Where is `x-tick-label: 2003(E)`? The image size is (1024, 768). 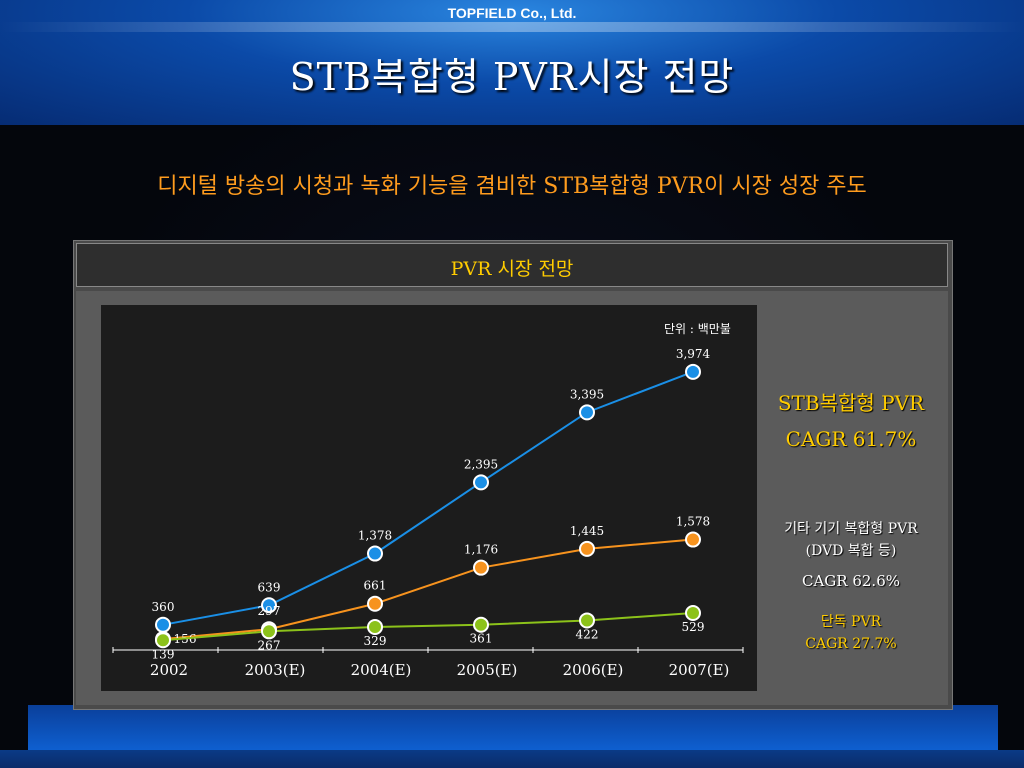
x-tick-label: 2003(E) is located at coordinates (275, 670).